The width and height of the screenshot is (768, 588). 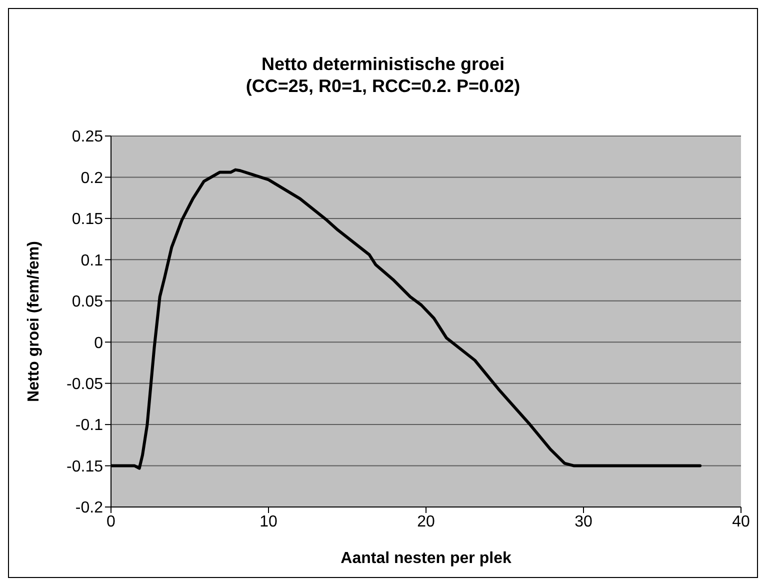 I want to click on chart-subtitle: (CC=25, R0=1, RCC=0.2. P=0.02), so click(x=383, y=86).